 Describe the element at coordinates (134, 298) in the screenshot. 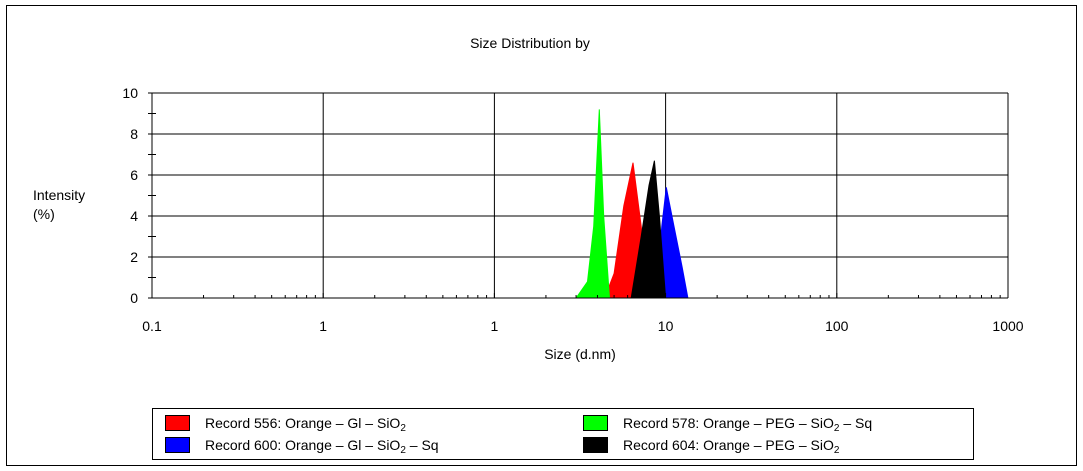

I see `y-tick-label-0: 0` at that location.